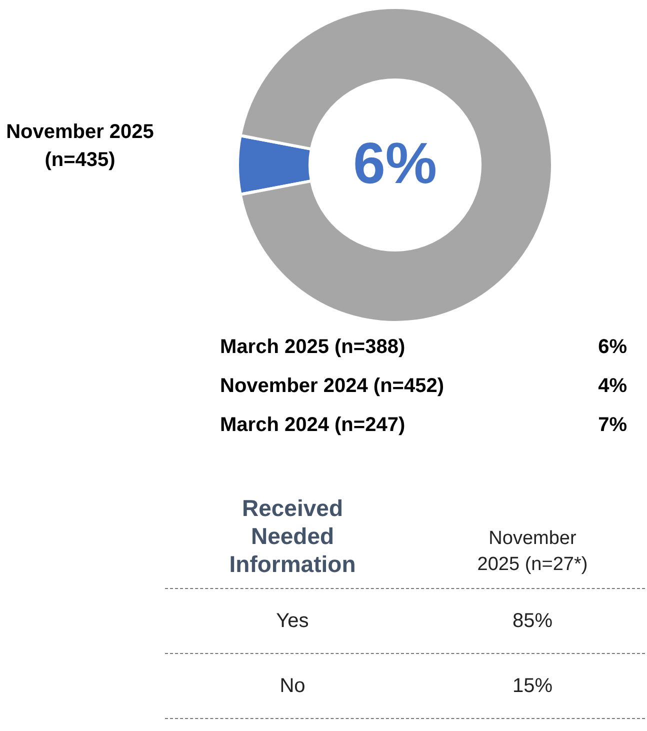 This screenshot has width=647, height=731. Describe the element at coordinates (532, 621) in the screenshot. I see `text: 85%` at that location.